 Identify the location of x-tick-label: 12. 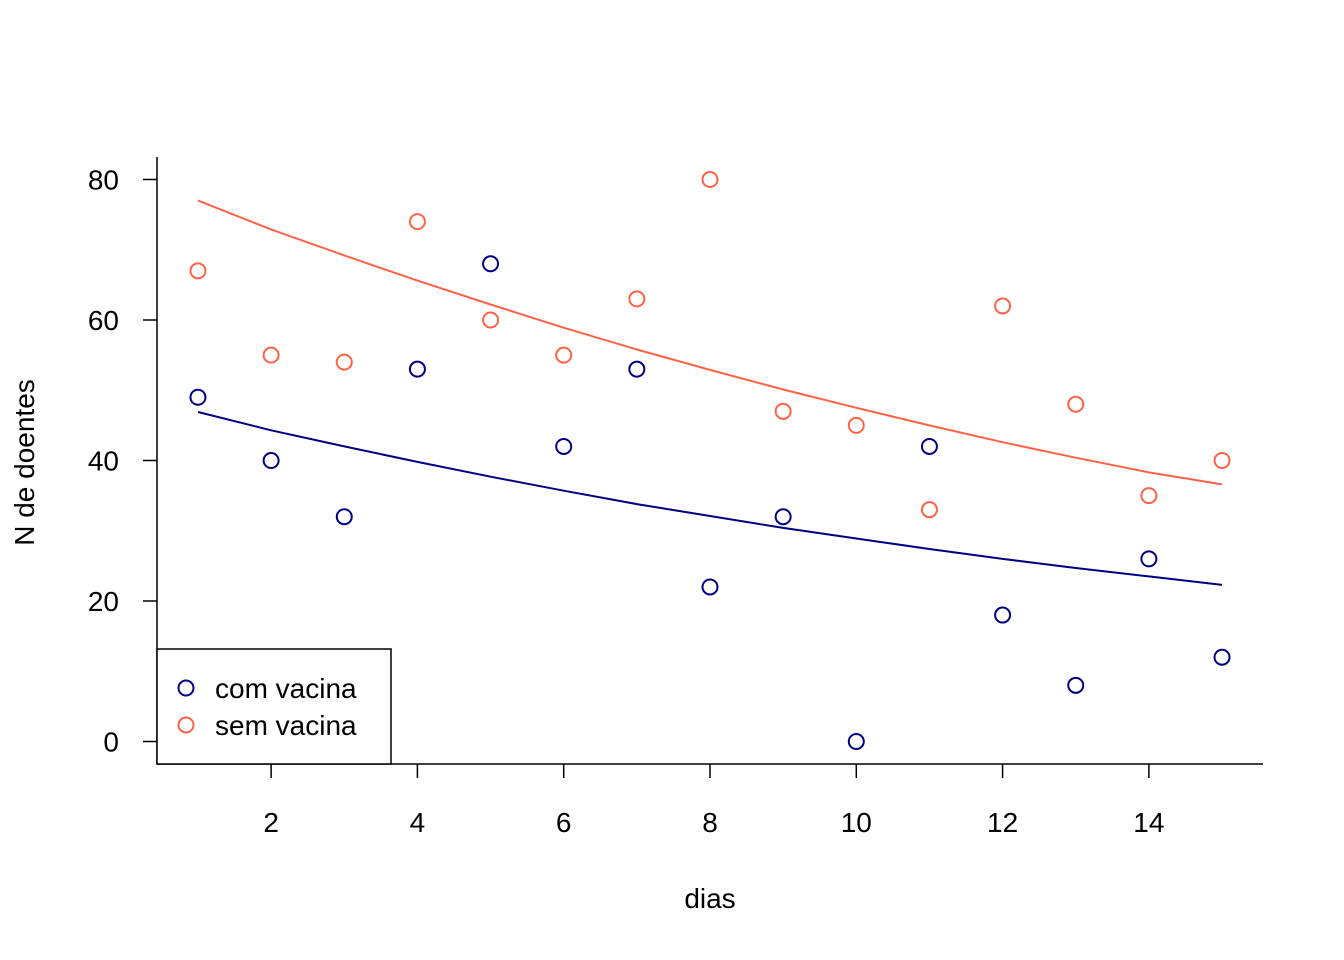
(1002, 822).